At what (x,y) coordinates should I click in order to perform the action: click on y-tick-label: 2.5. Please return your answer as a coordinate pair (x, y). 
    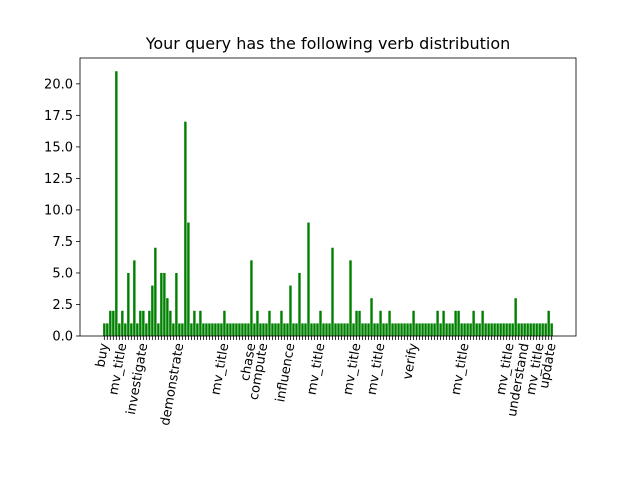
    Looking at the image, I should click on (62, 305).